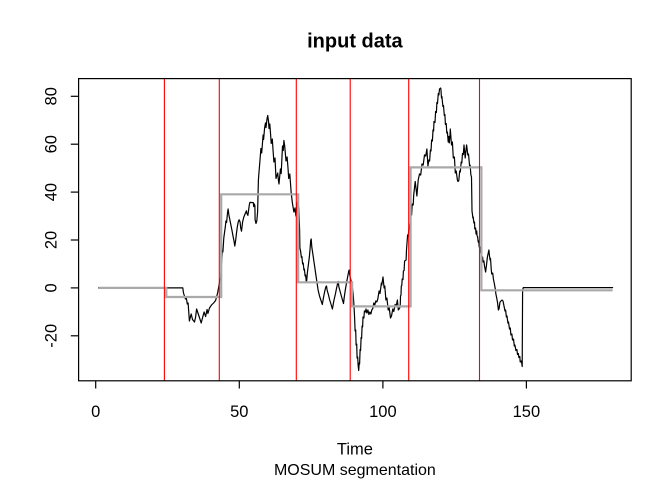 The width and height of the screenshot is (672, 485). I want to click on svg-text: -20, so click(51, 336).